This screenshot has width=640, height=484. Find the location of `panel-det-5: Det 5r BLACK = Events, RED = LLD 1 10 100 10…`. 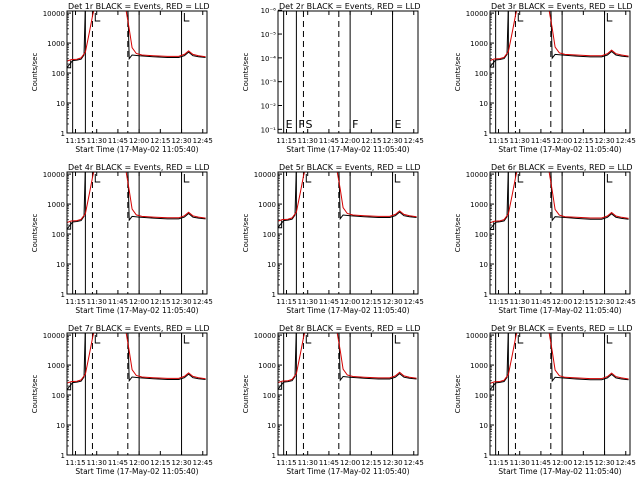

panel-det-5: Det 5r BLACK = Events, RED = LLD 1 10 100 10… is located at coordinates (333, 239).